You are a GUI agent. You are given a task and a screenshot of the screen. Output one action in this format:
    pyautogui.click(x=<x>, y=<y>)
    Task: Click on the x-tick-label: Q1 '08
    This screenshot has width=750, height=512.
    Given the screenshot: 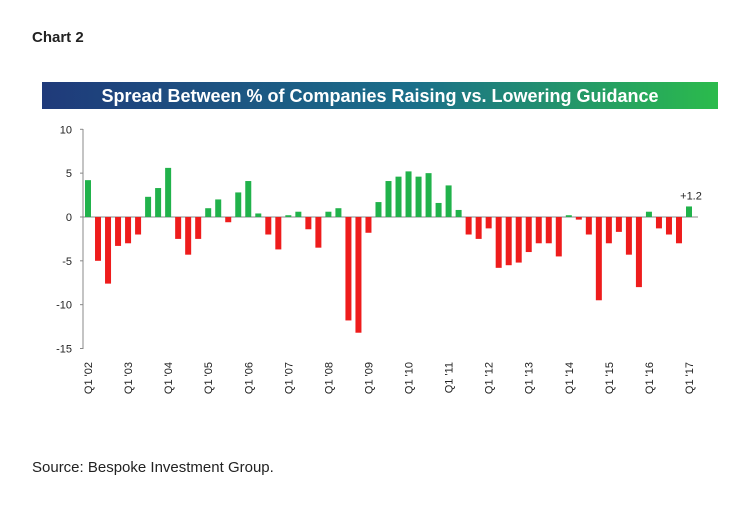 What is the action you would take?
    pyautogui.click(x=329, y=378)
    